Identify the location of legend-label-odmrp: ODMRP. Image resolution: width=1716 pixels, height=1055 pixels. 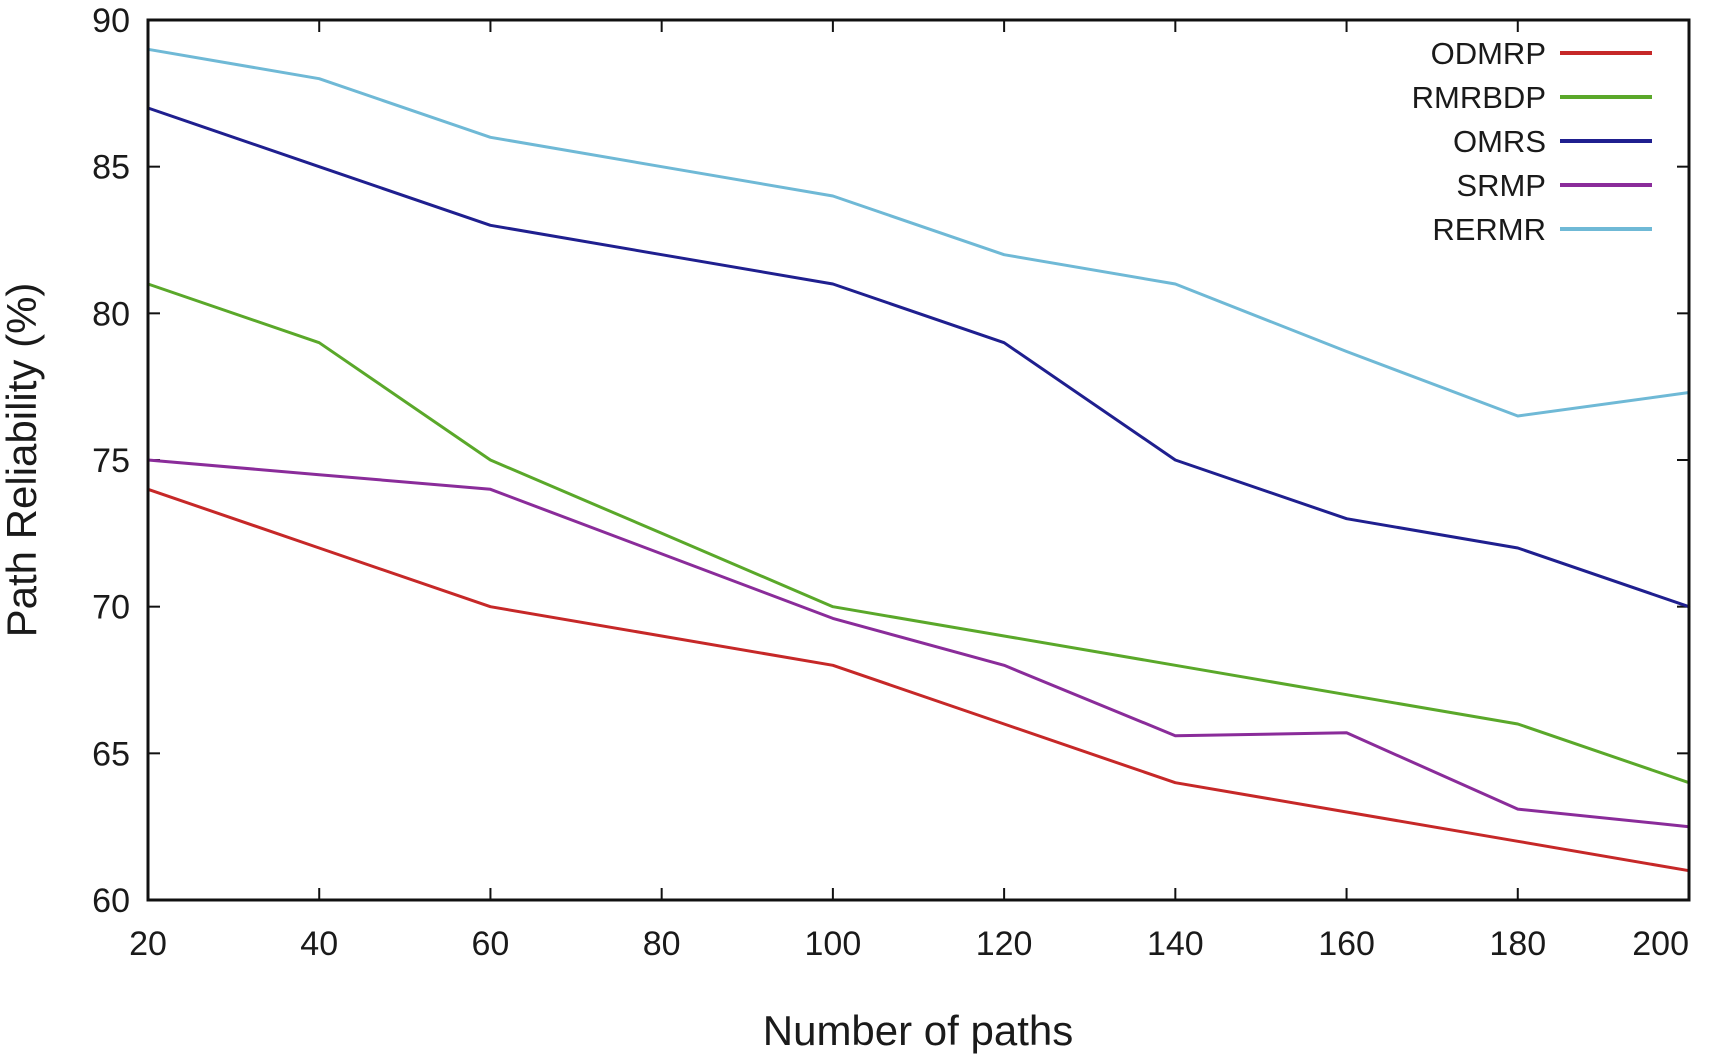
(1488, 53).